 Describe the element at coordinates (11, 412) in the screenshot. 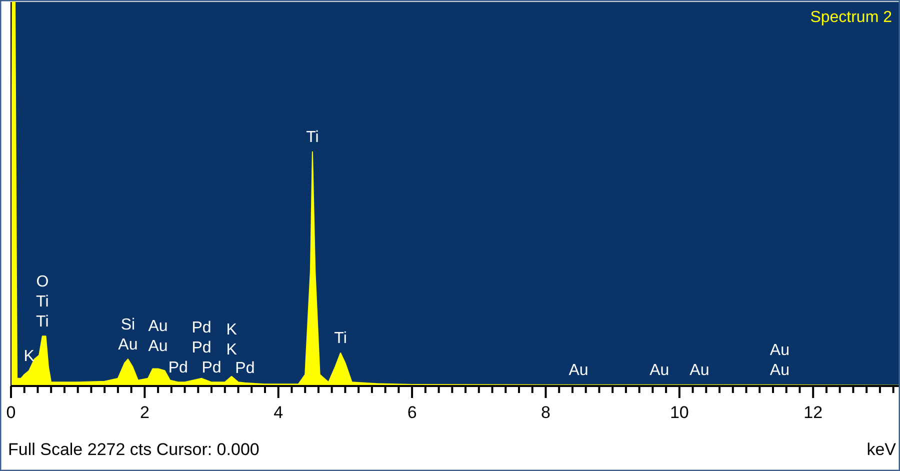

I see `x-tick-label: 0` at that location.